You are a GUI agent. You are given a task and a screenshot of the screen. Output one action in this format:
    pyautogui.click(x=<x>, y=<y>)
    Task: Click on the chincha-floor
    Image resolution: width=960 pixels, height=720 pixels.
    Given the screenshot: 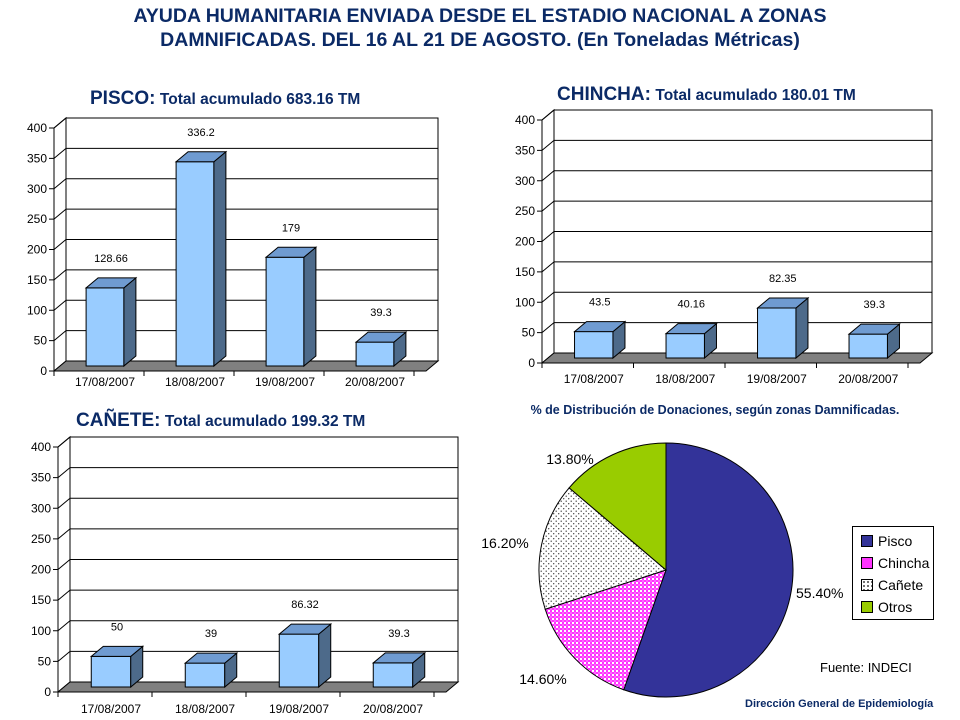 What is the action you would take?
    pyautogui.click(x=737, y=358)
    